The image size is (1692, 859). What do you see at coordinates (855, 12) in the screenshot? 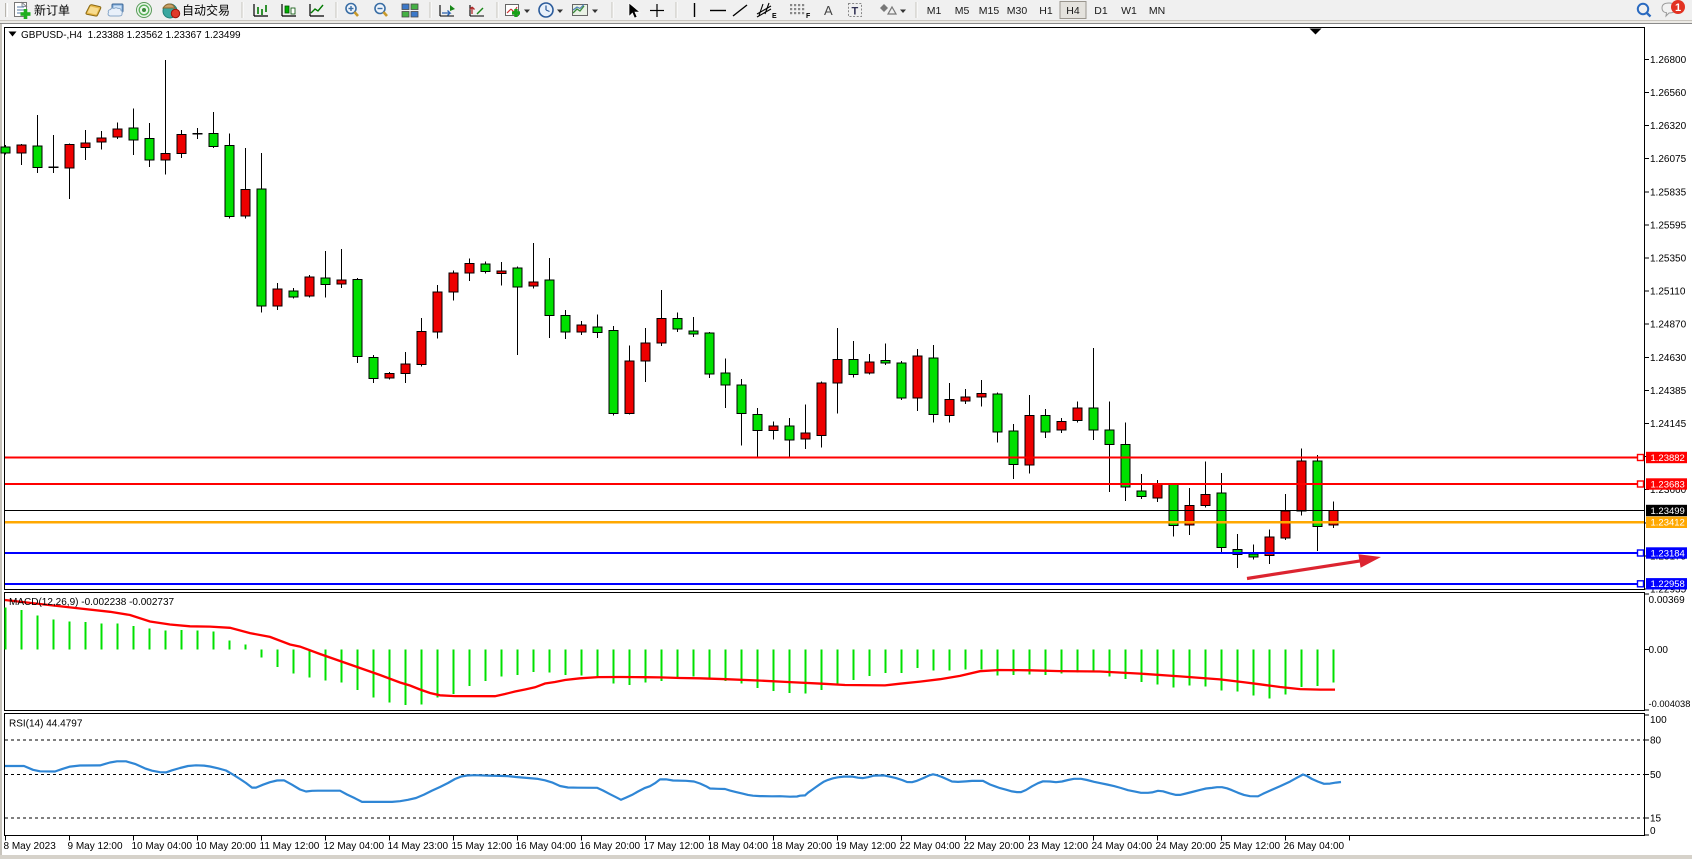
I see `svg-text: T` at bounding box center [855, 12].